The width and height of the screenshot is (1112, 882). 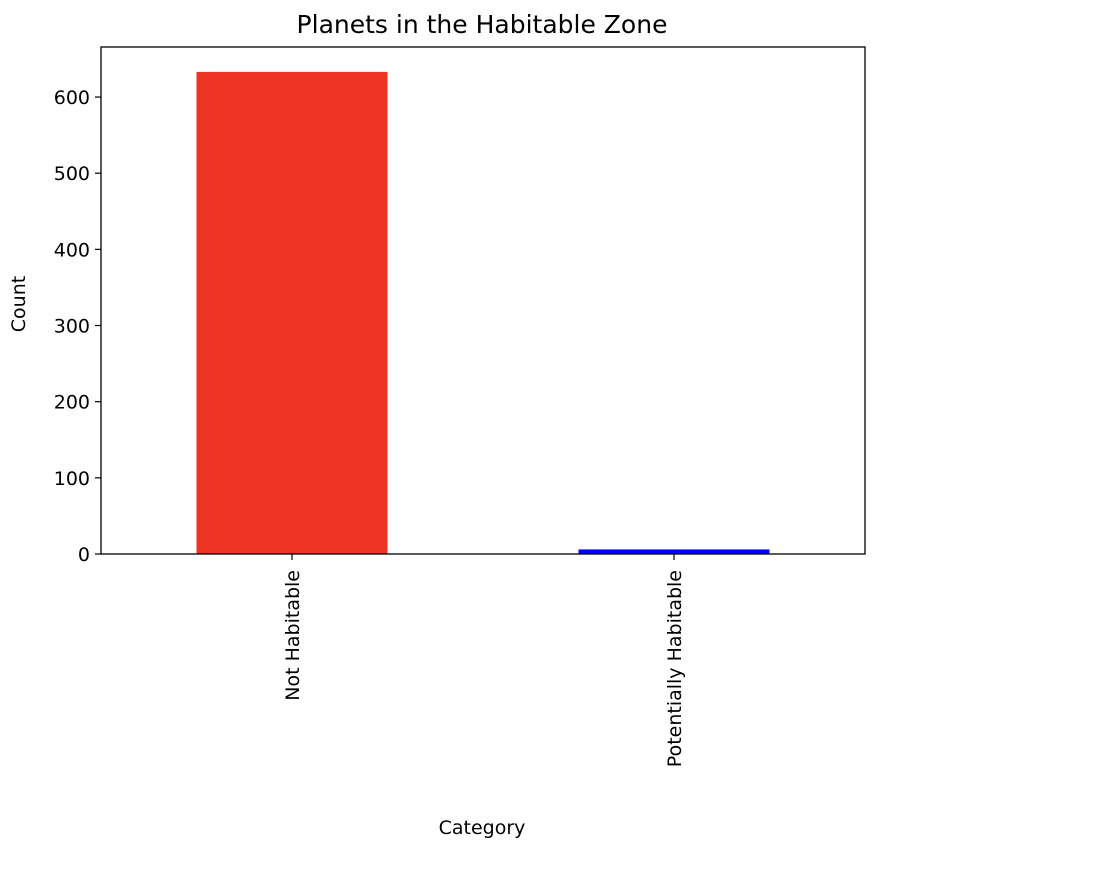 What do you see at coordinates (72, 403) in the screenshot?
I see `y-tick-label: 200` at bounding box center [72, 403].